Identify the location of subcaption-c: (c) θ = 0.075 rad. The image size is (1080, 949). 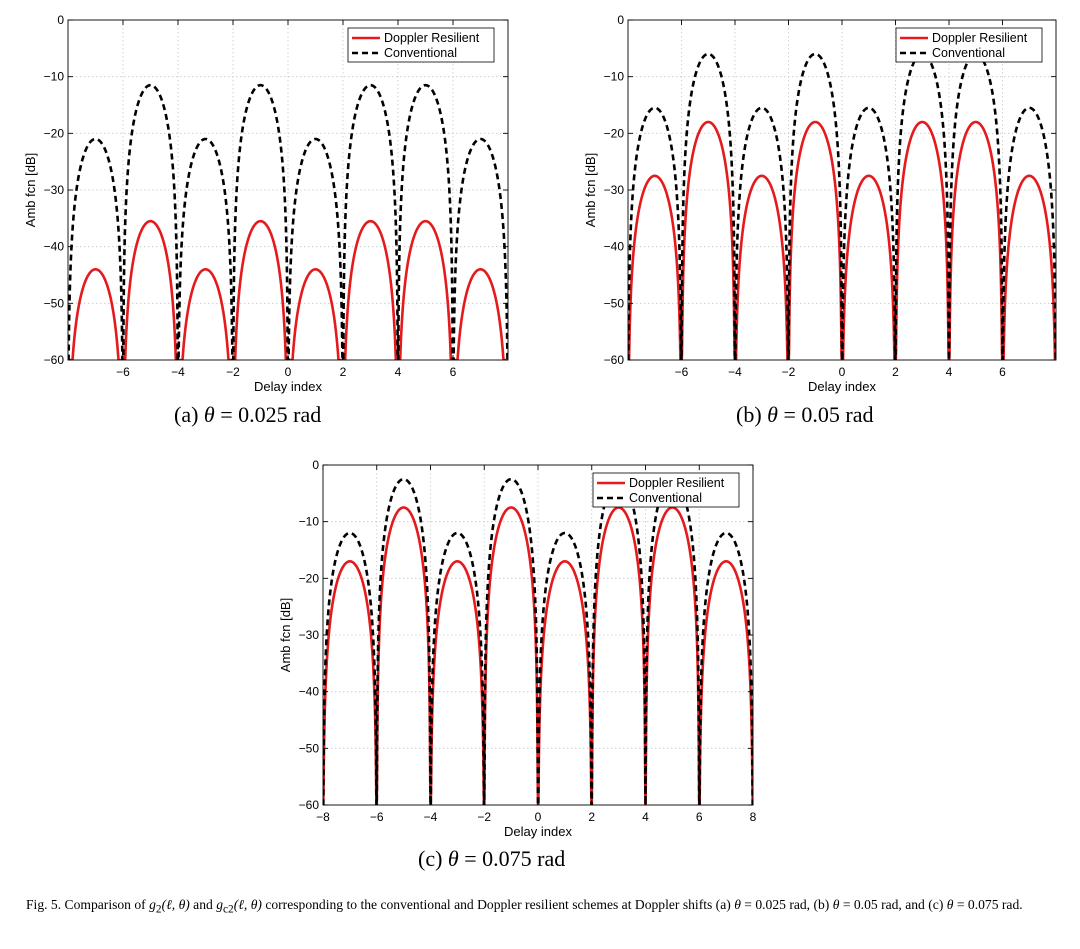
(492, 858).